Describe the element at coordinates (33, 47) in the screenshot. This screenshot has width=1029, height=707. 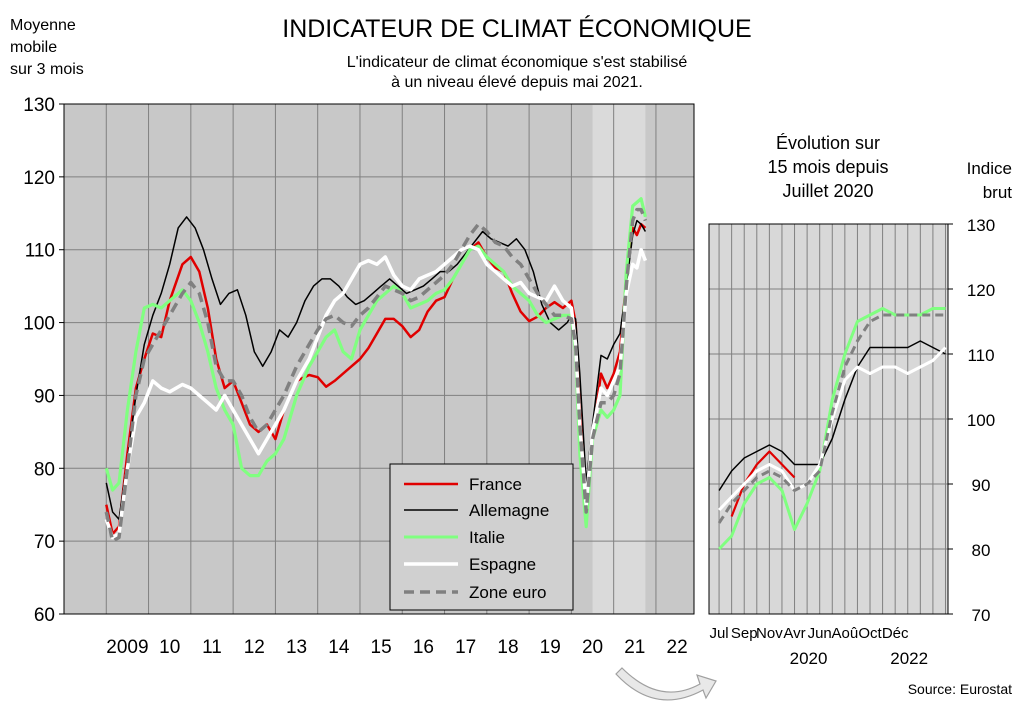
I see `main-ylabel-line-2: mobile` at that location.